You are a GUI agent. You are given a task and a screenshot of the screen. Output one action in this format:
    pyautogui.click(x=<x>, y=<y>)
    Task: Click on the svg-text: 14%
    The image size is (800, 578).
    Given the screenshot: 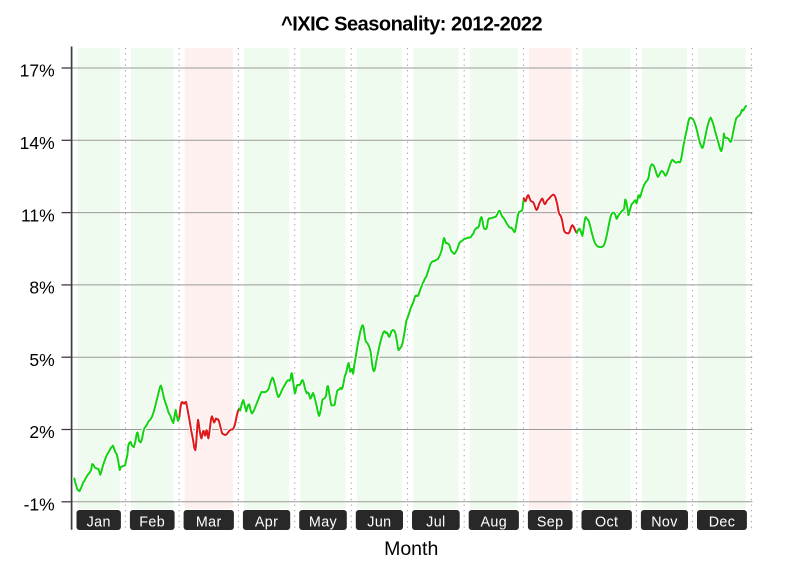 What is the action you would take?
    pyautogui.click(x=37, y=143)
    